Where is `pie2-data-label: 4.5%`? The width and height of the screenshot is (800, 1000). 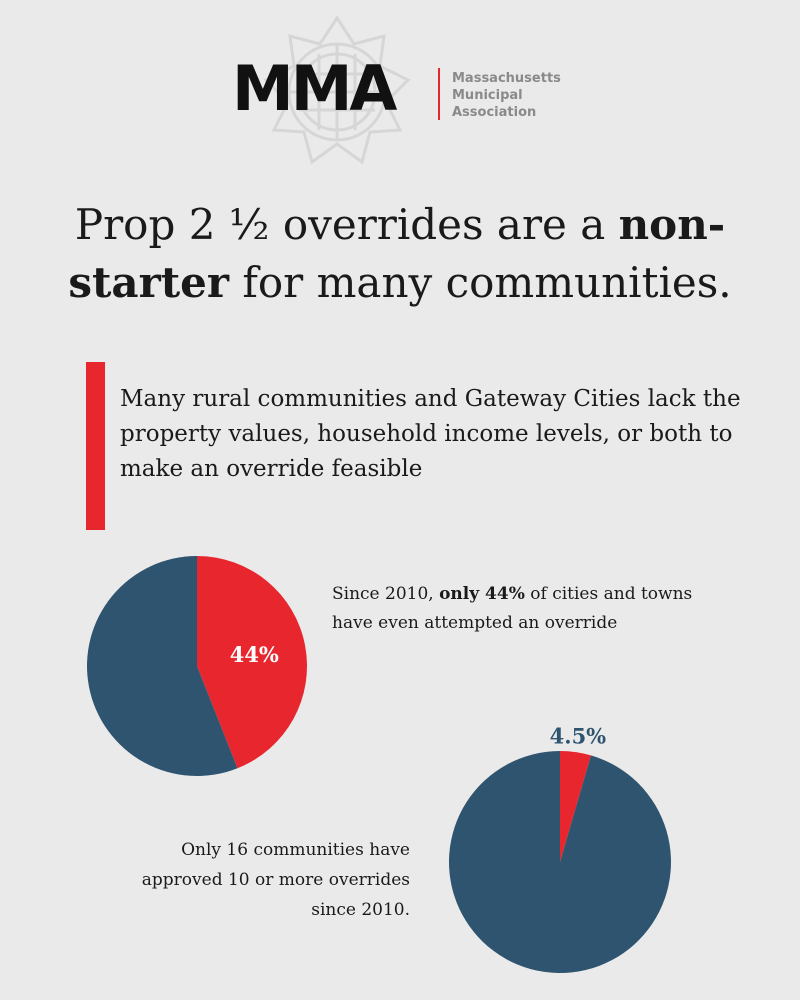 pie2-data-label: 4.5% is located at coordinates (578, 735).